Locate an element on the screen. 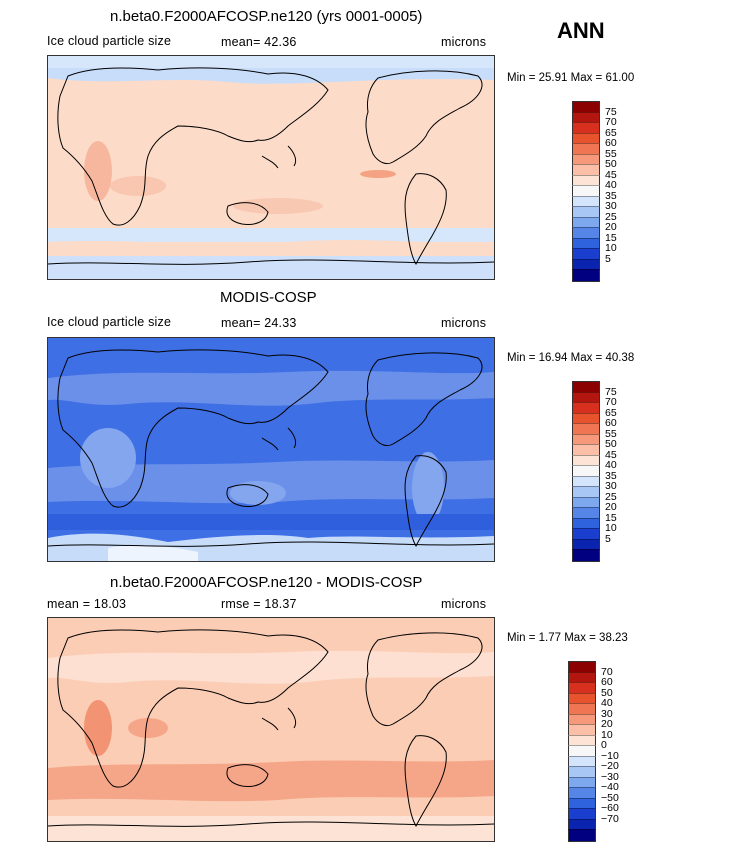 The image size is (733, 852). season-label: ANN is located at coordinates (581, 30).